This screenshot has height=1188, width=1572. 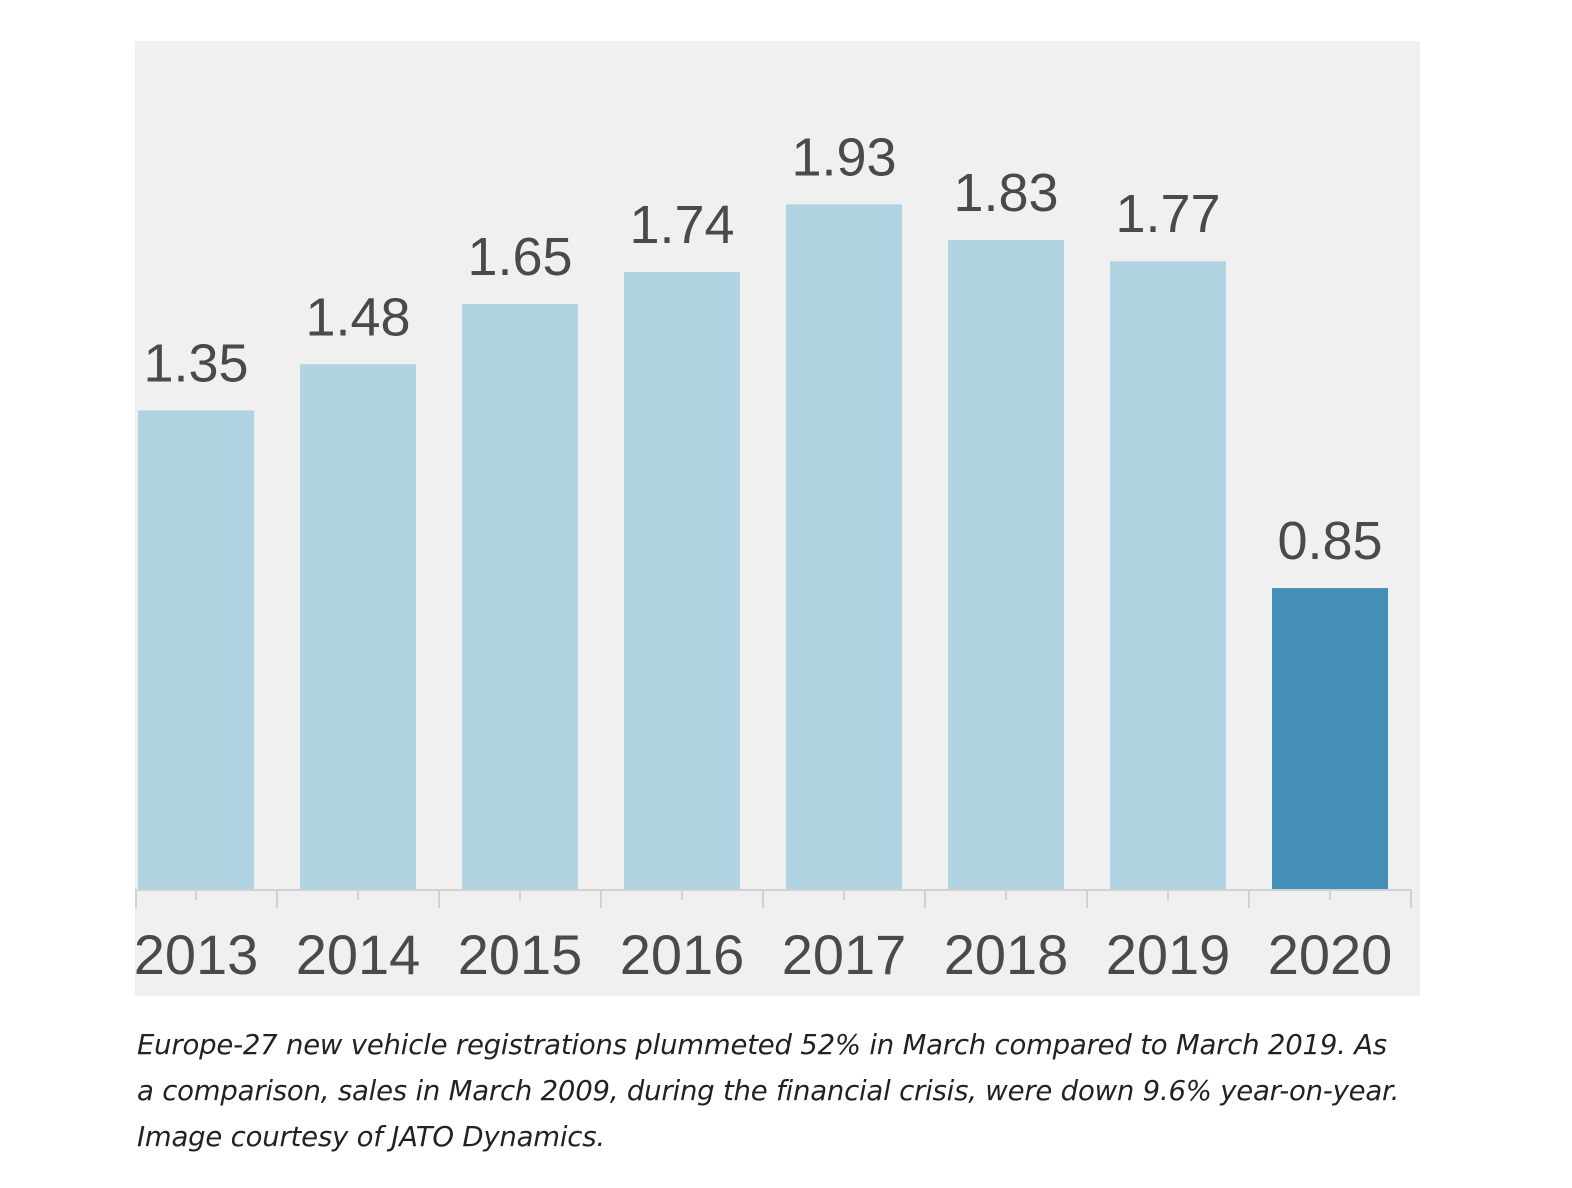 What do you see at coordinates (358, 627) in the screenshot?
I see `bar-2014` at bounding box center [358, 627].